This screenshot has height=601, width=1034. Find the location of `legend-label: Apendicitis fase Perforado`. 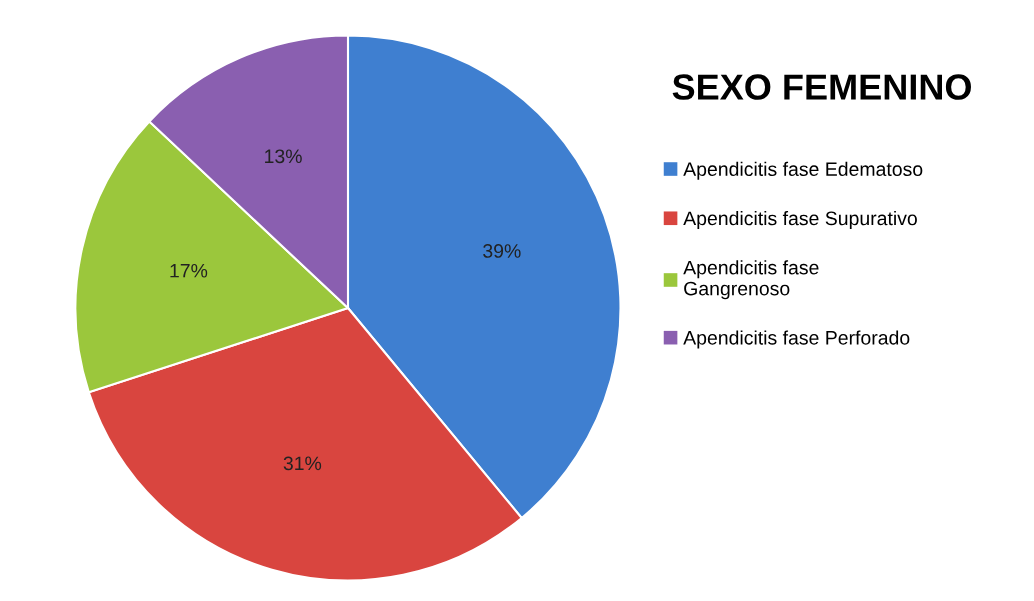

legend-label: Apendicitis fase Perforado is located at coordinates (796, 339).